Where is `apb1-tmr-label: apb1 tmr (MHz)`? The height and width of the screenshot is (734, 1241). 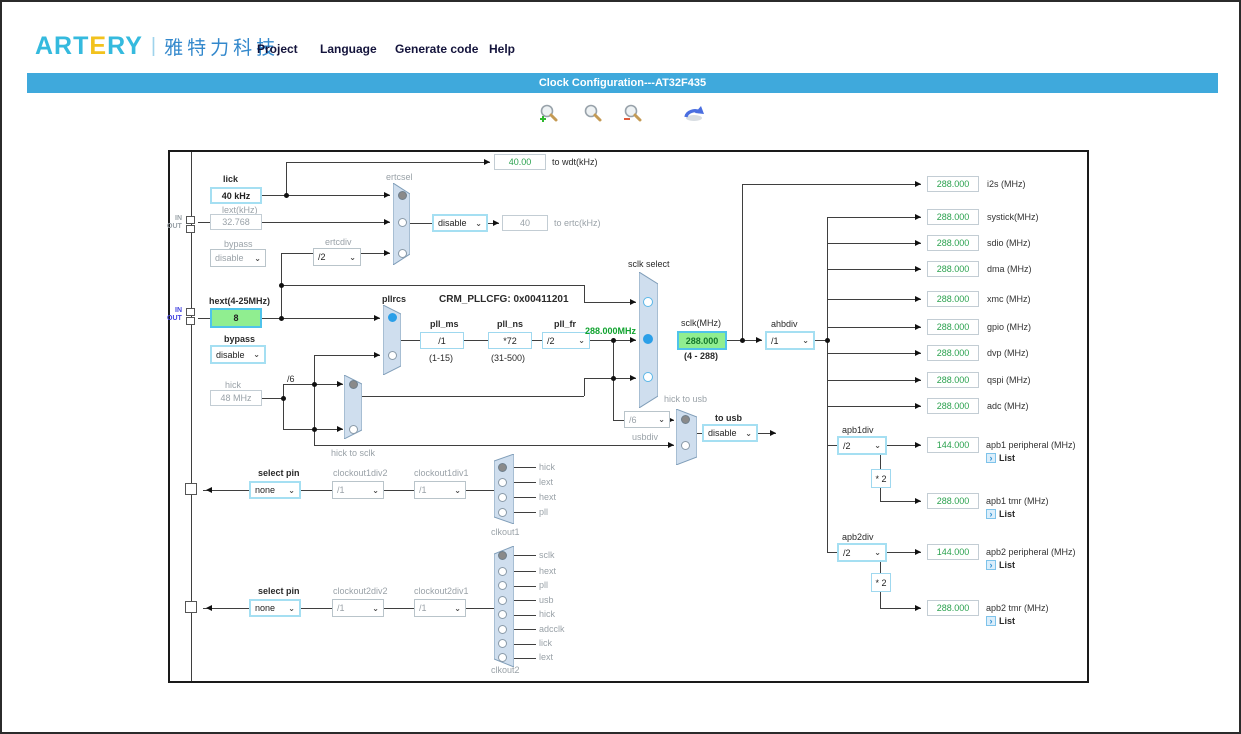
apb1-tmr-label: apb1 tmr (MHz) is located at coordinates (1017, 501).